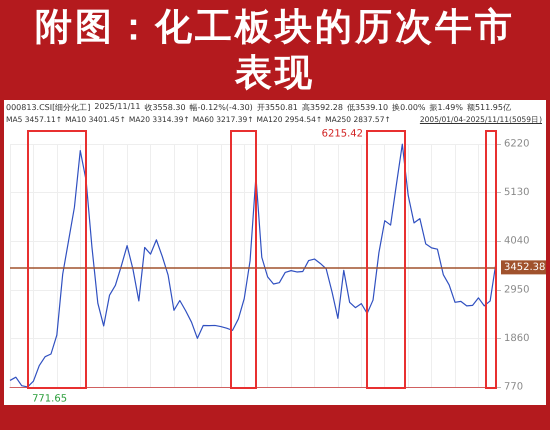  What do you see at coordinates (514, 387) in the screenshot?
I see `y-tick-label: 770` at bounding box center [514, 387].